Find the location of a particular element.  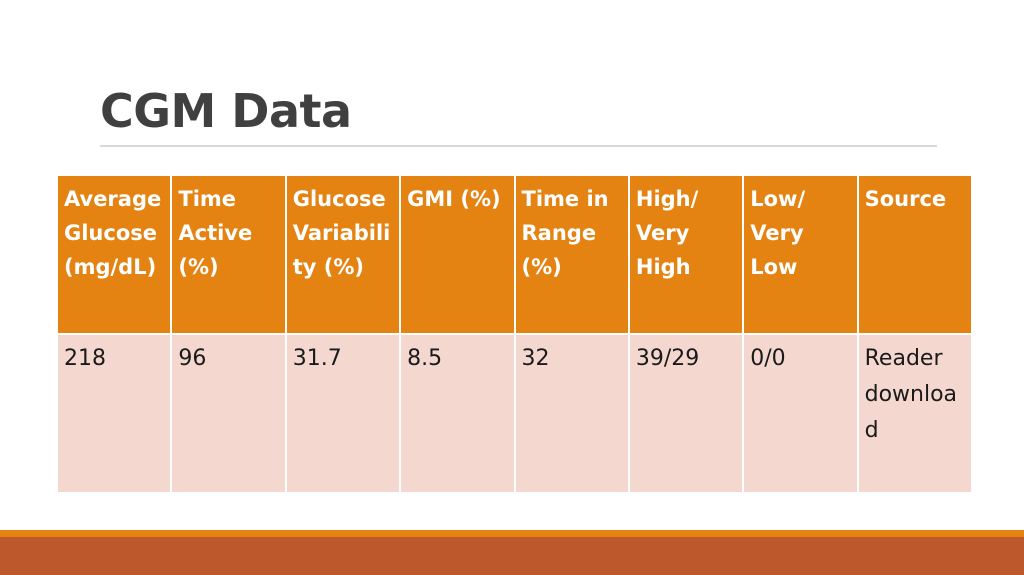

table-cell: 218 is located at coordinates (114, 413).